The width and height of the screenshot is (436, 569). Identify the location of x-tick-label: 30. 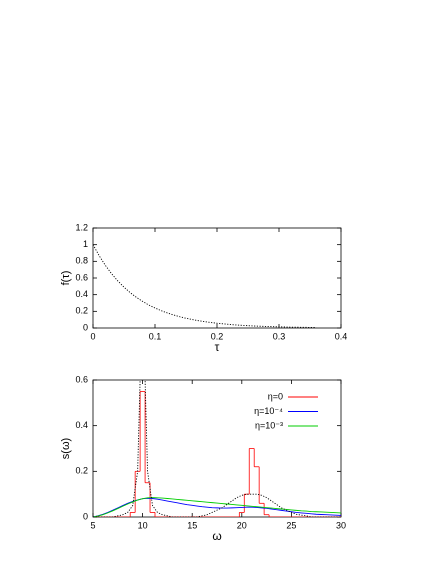
(341, 525).